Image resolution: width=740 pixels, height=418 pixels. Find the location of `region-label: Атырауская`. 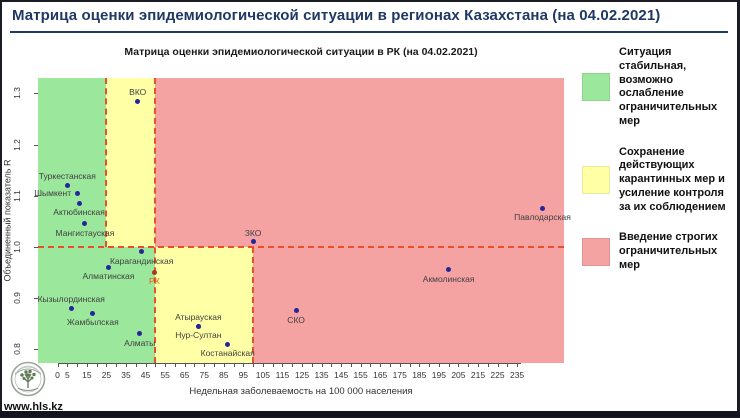

region-label: Атырауская is located at coordinates (198, 317).